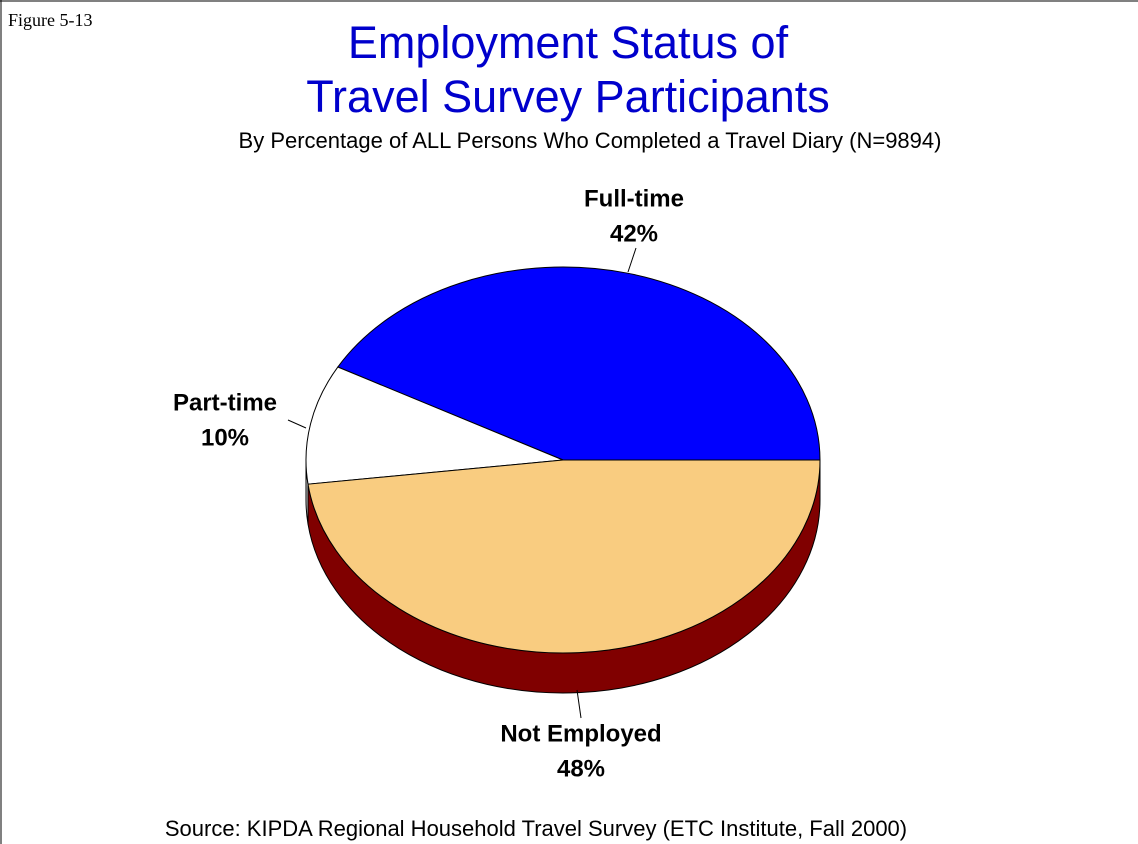 This screenshot has width=1138, height=844. I want to click on slice-label: Part-time, so click(225, 402).